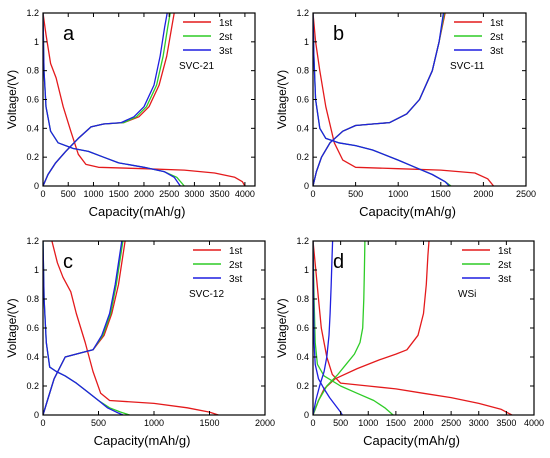 The image size is (550, 458). Describe the element at coordinates (338, 262) in the screenshot. I see `panel-letter: d` at that location.